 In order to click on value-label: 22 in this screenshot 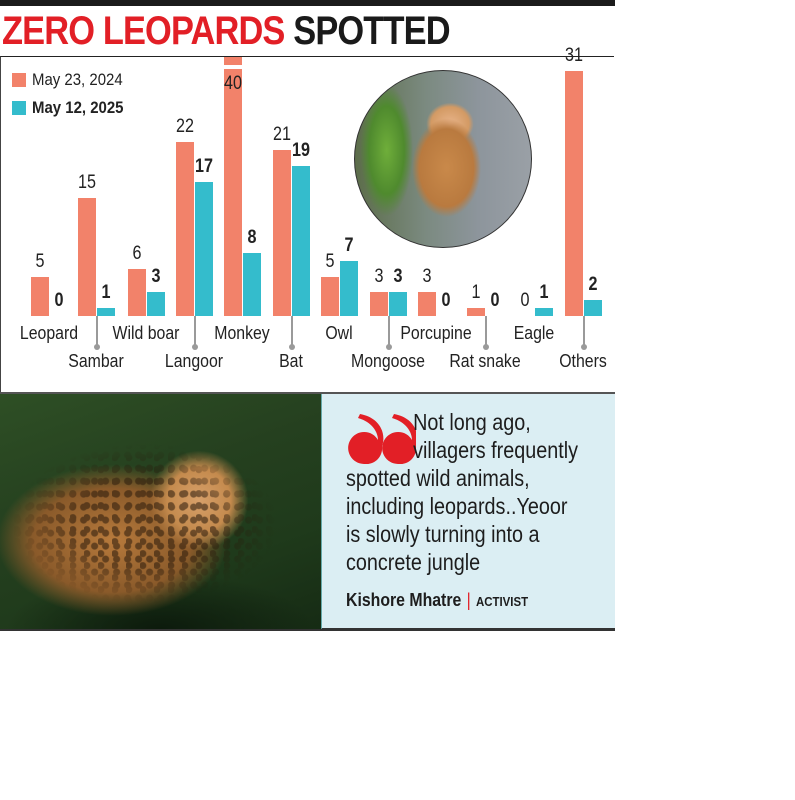, I will do `click(185, 127)`.